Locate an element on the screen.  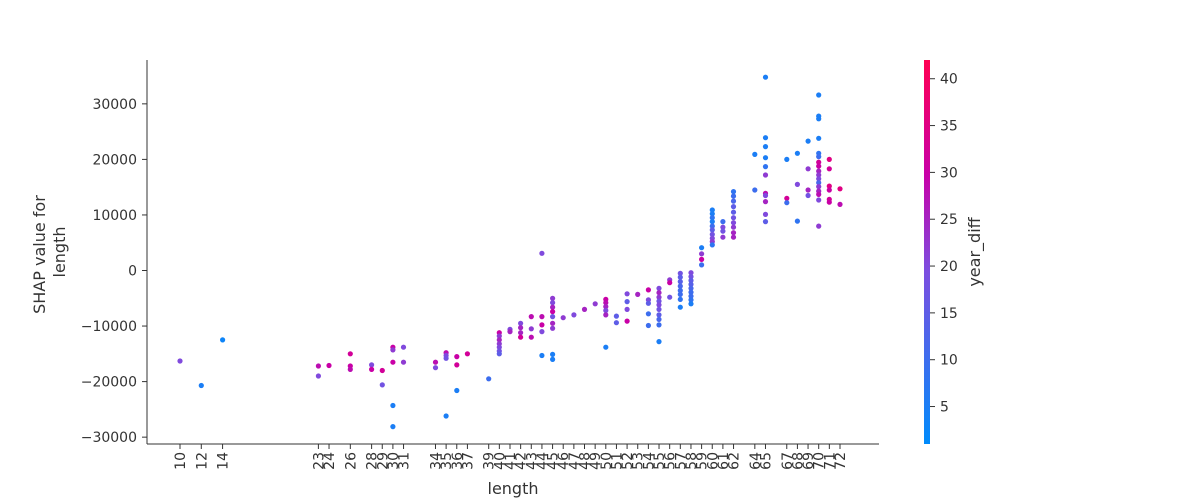
y-axis-title: SHAP value for length is located at coordinates (49, 252).